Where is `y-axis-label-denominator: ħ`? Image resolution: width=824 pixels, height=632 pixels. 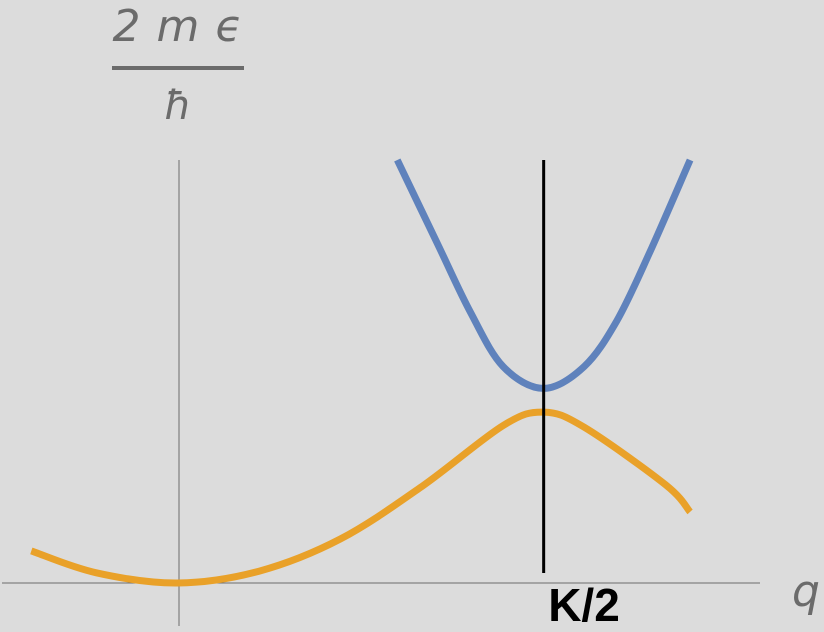
y-axis-label-denominator: ħ is located at coordinates (178, 106).